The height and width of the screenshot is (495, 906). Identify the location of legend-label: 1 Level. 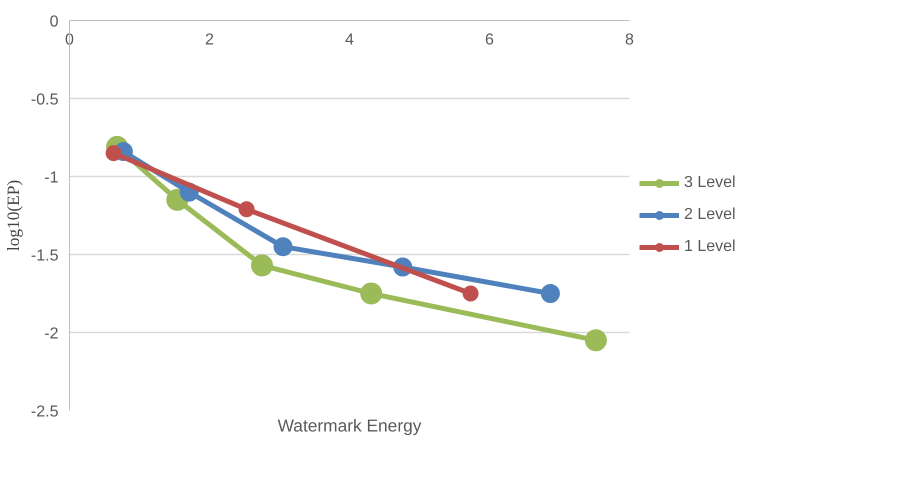
(710, 247).